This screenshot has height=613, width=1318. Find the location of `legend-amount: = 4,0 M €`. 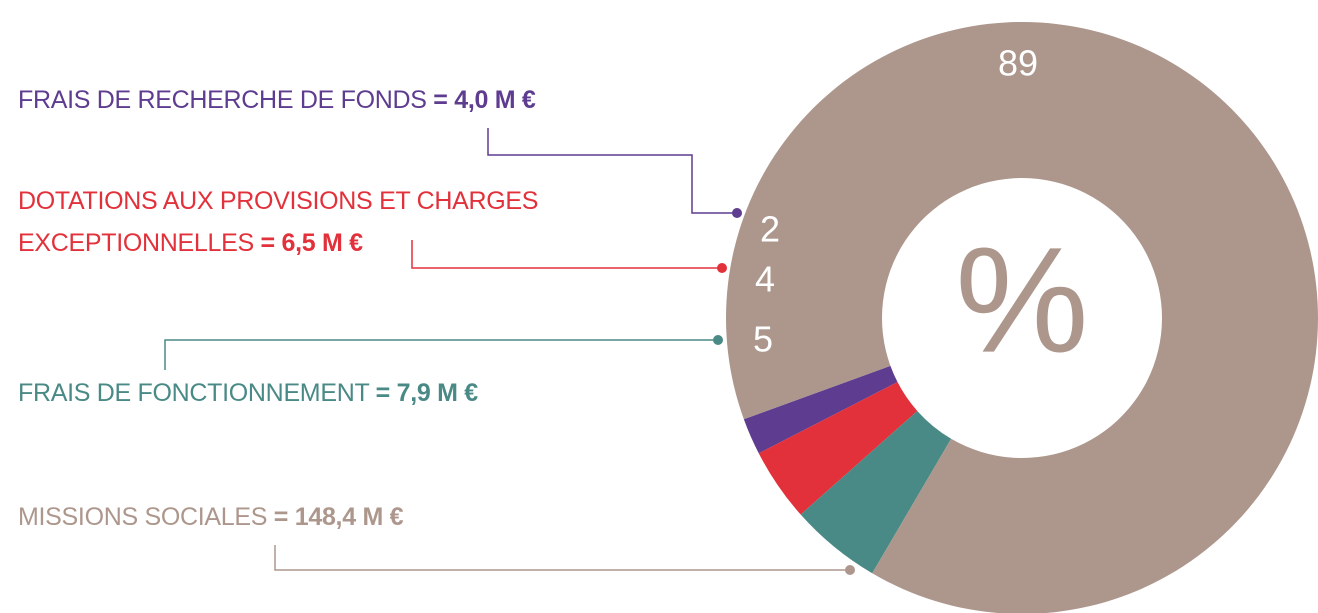

legend-amount: = 4,0 M € is located at coordinates (484, 100).